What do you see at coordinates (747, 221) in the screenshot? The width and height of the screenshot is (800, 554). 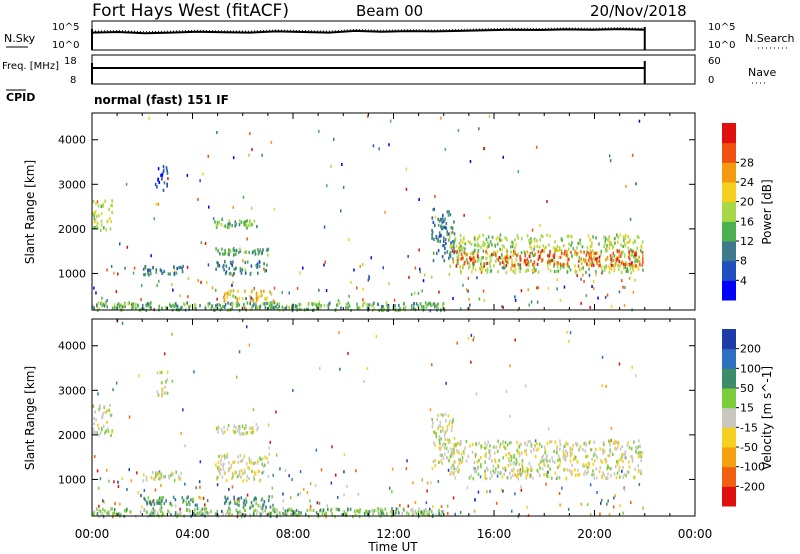 I see `colorbar-tick-label: 16` at bounding box center [747, 221].